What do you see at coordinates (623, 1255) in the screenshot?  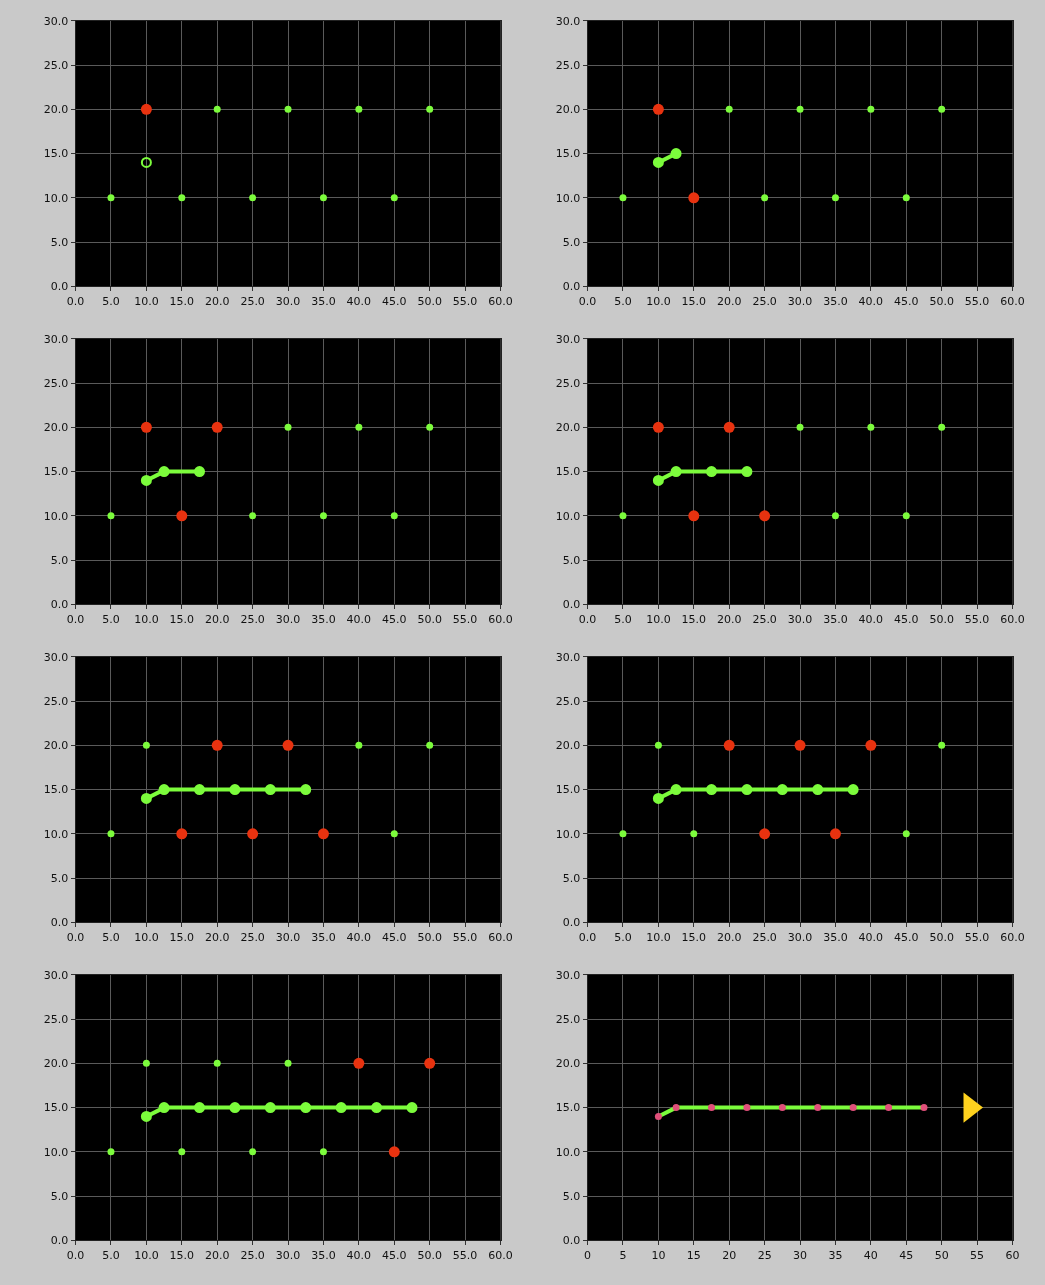 I see `x-tick-label: 5` at bounding box center [623, 1255].